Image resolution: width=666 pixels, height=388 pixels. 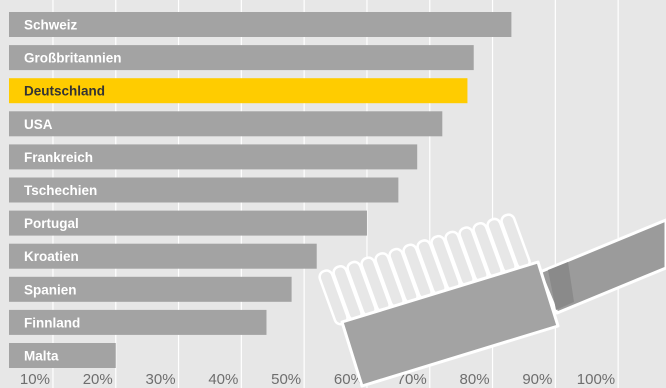 I want to click on x-tick-label: 30%, so click(x=161, y=379).